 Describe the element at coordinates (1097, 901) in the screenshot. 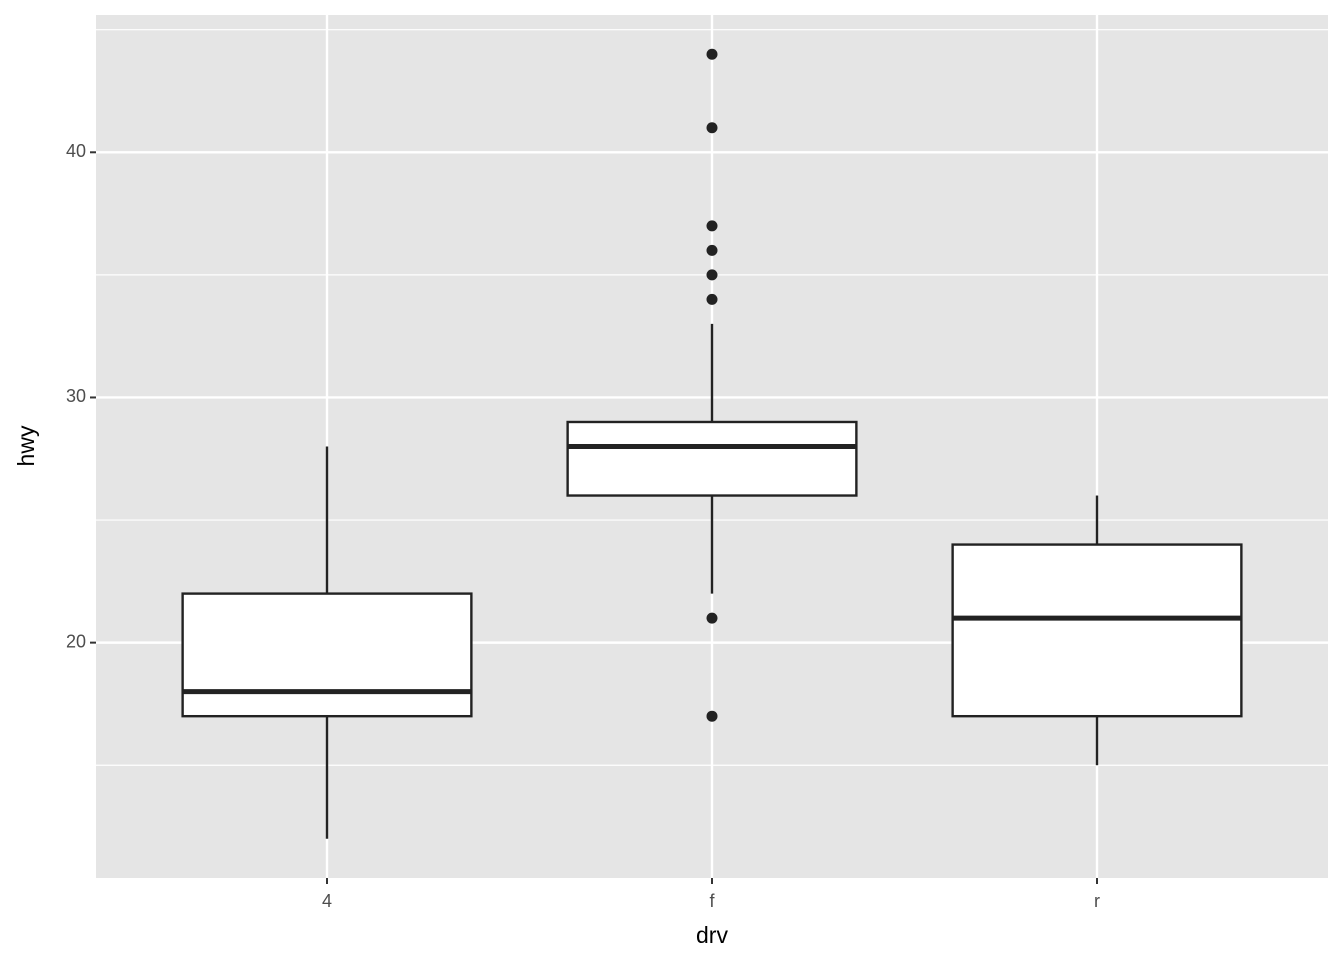

I see `x-tick-label: r` at that location.